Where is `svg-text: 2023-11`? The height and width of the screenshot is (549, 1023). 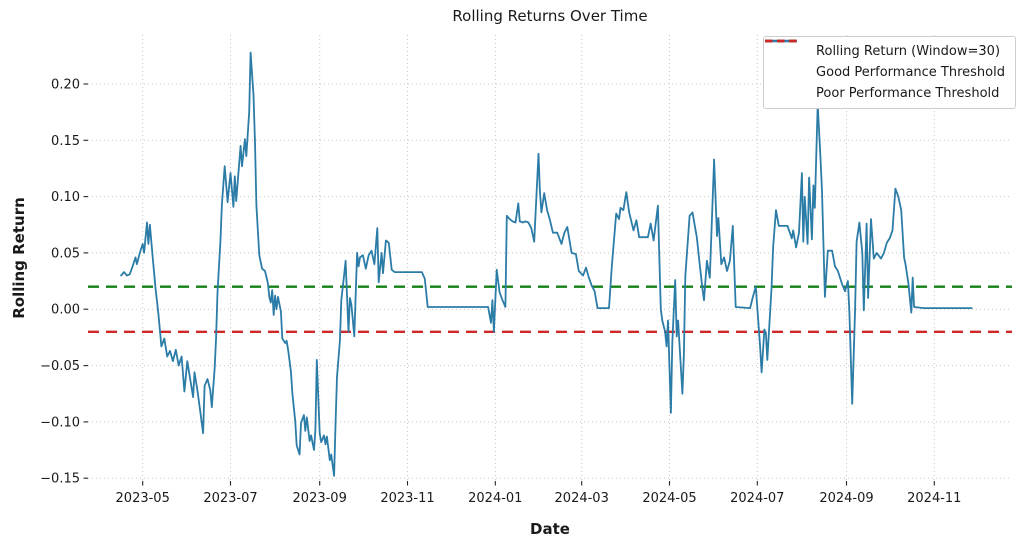
svg-text: 2023-11 is located at coordinates (407, 498).